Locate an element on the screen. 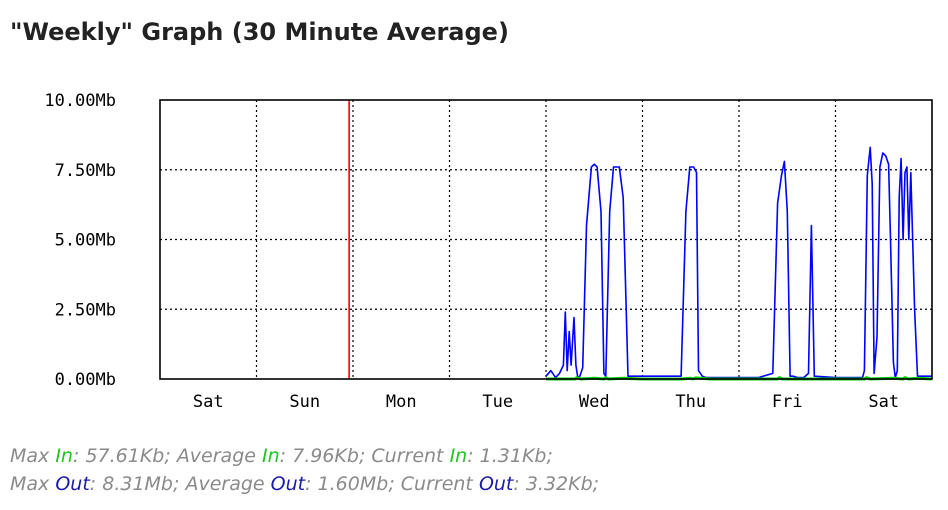  average-in-value: 7.96Kb is located at coordinates (325, 456).